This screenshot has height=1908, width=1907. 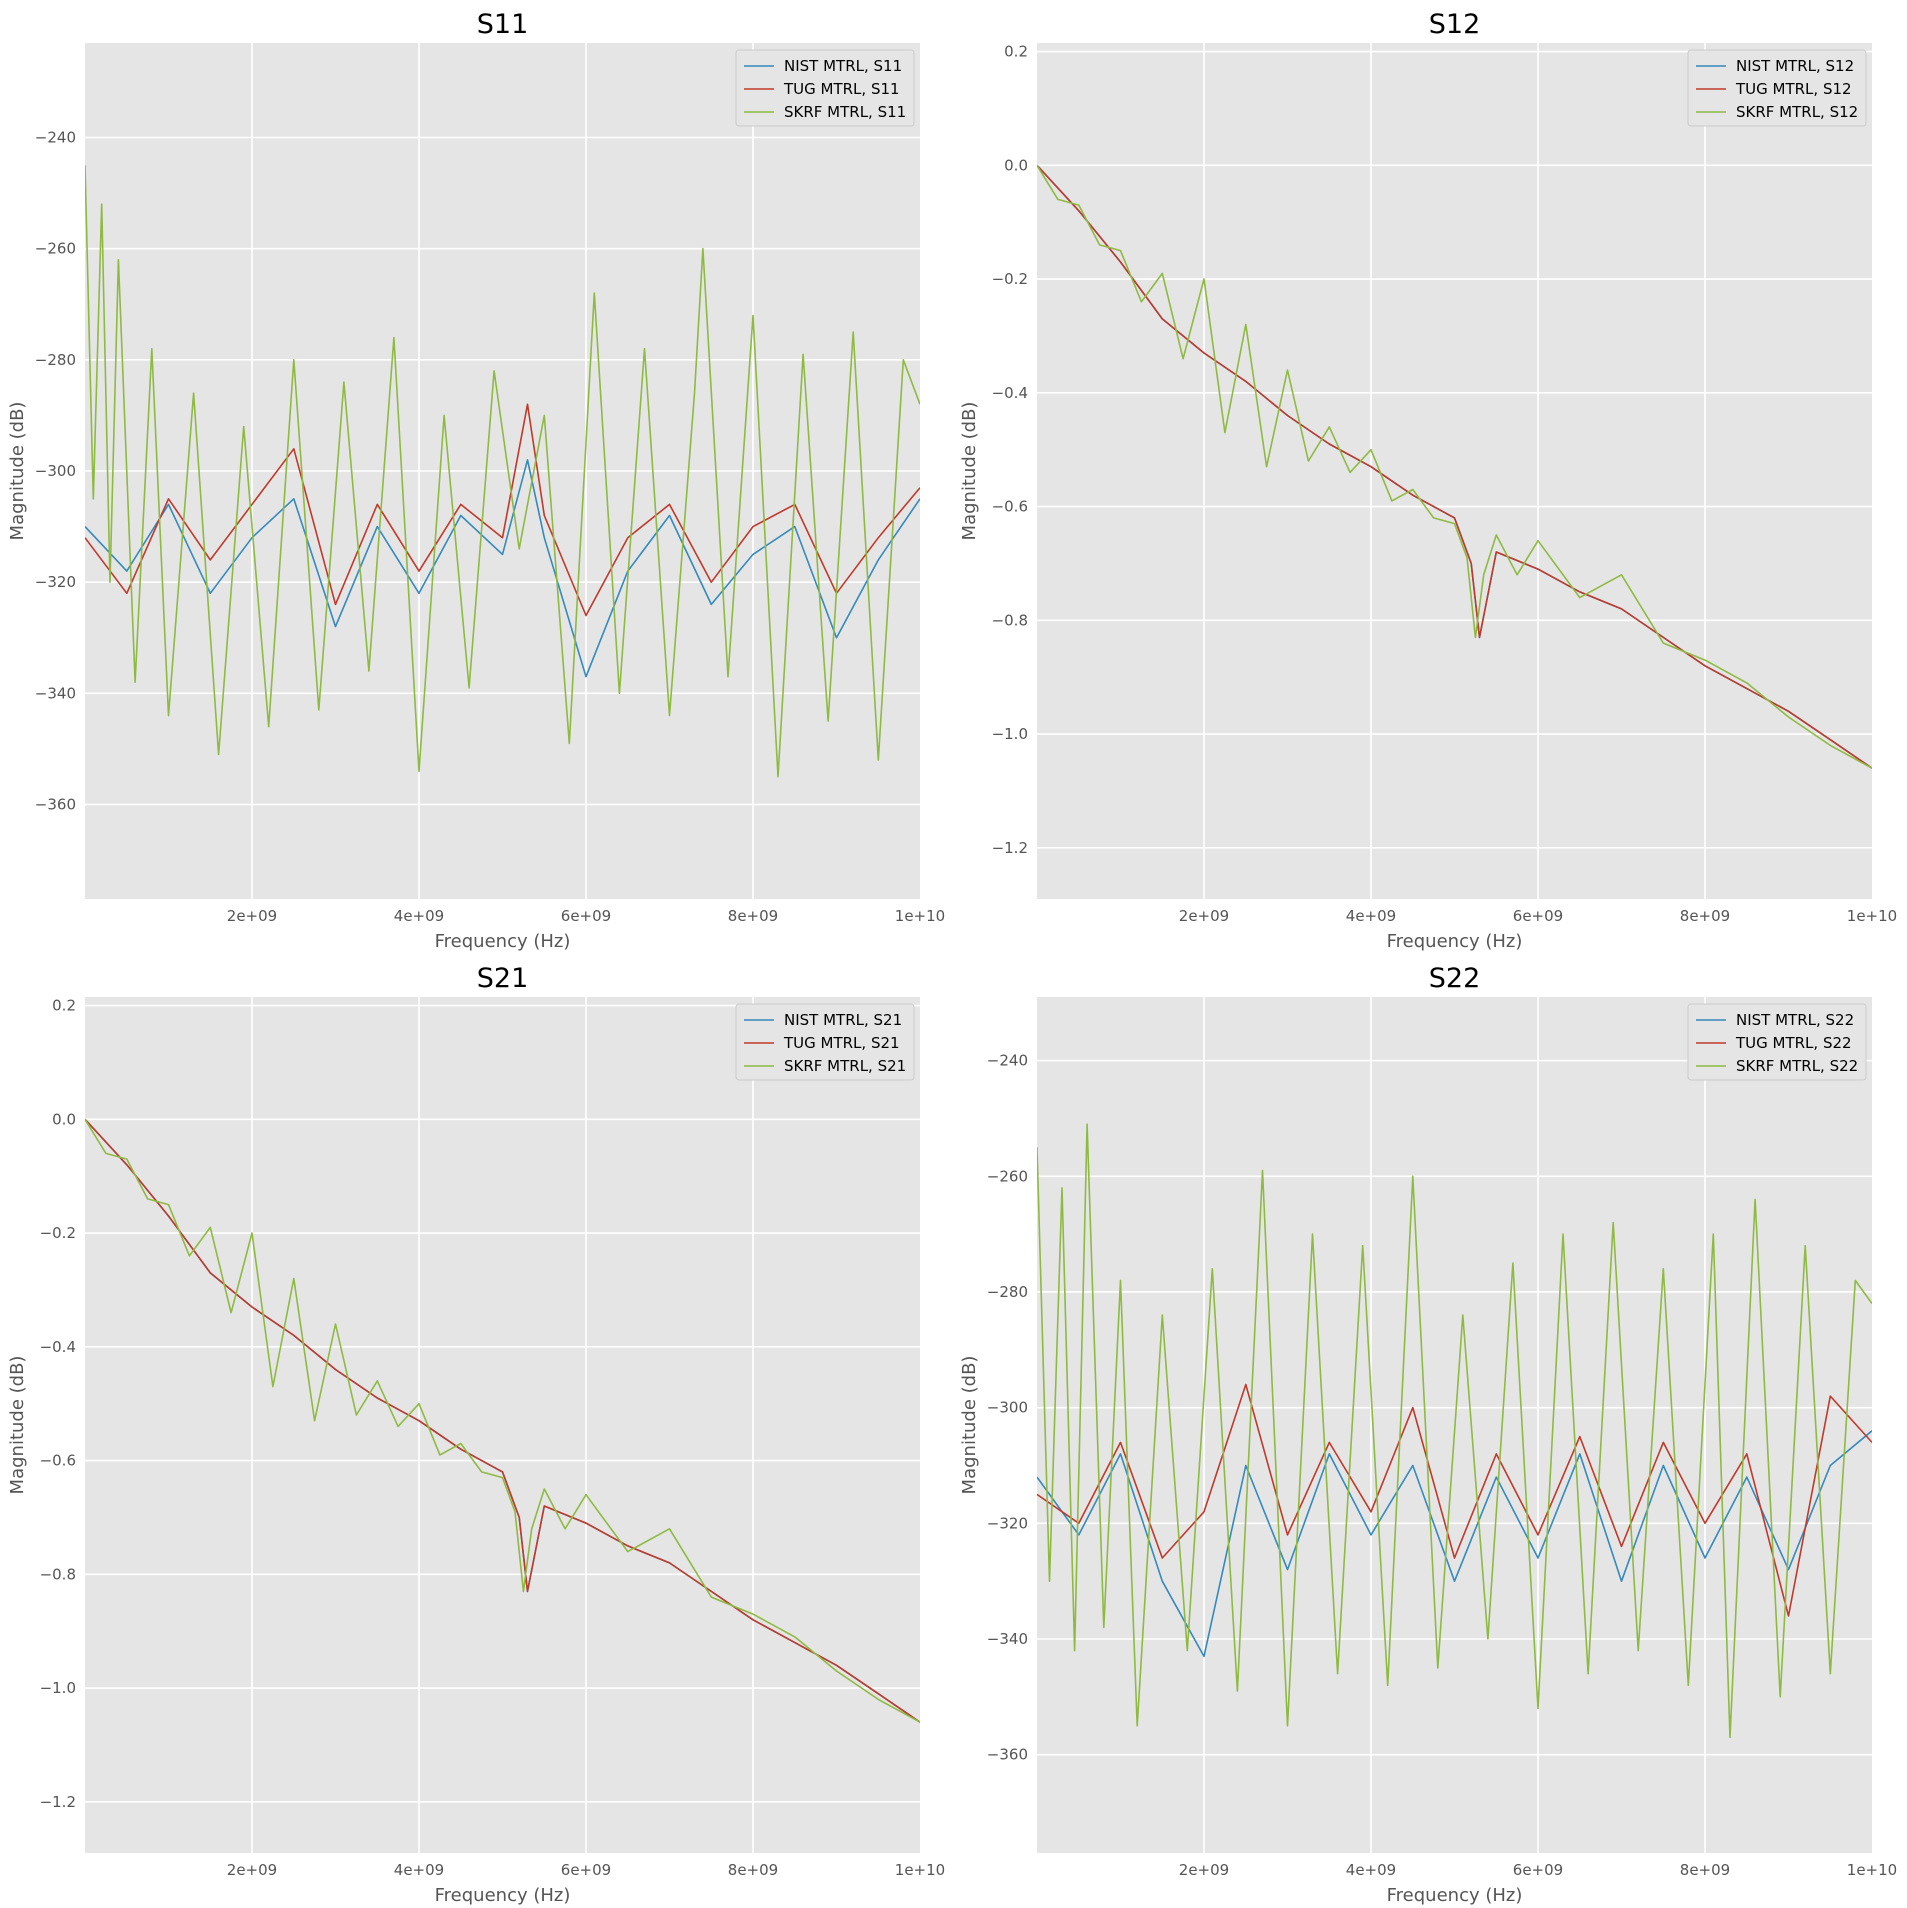 What do you see at coordinates (1795, 1020) in the screenshot?
I see `legend-entry: NIST MTRL, S22` at bounding box center [1795, 1020].